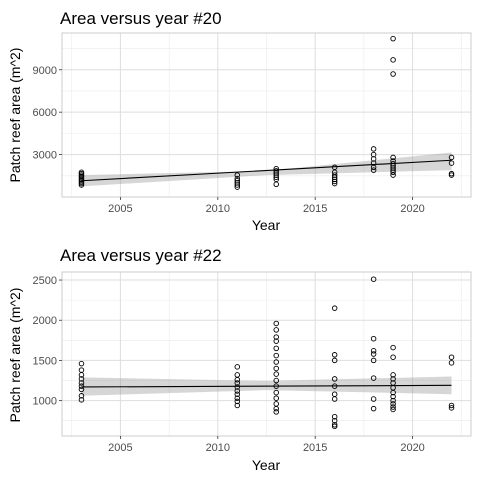 The height and width of the screenshot is (480, 480). I want to click on chart-1-y-axis-label: Patch reef area (m^2), so click(15, 115).